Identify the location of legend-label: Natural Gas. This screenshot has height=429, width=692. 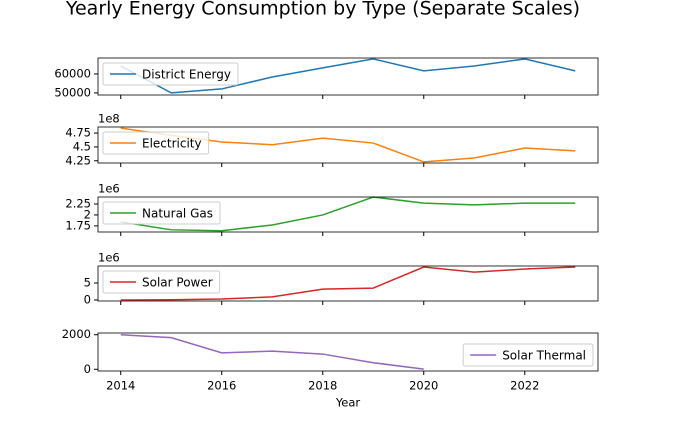
(177, 214).